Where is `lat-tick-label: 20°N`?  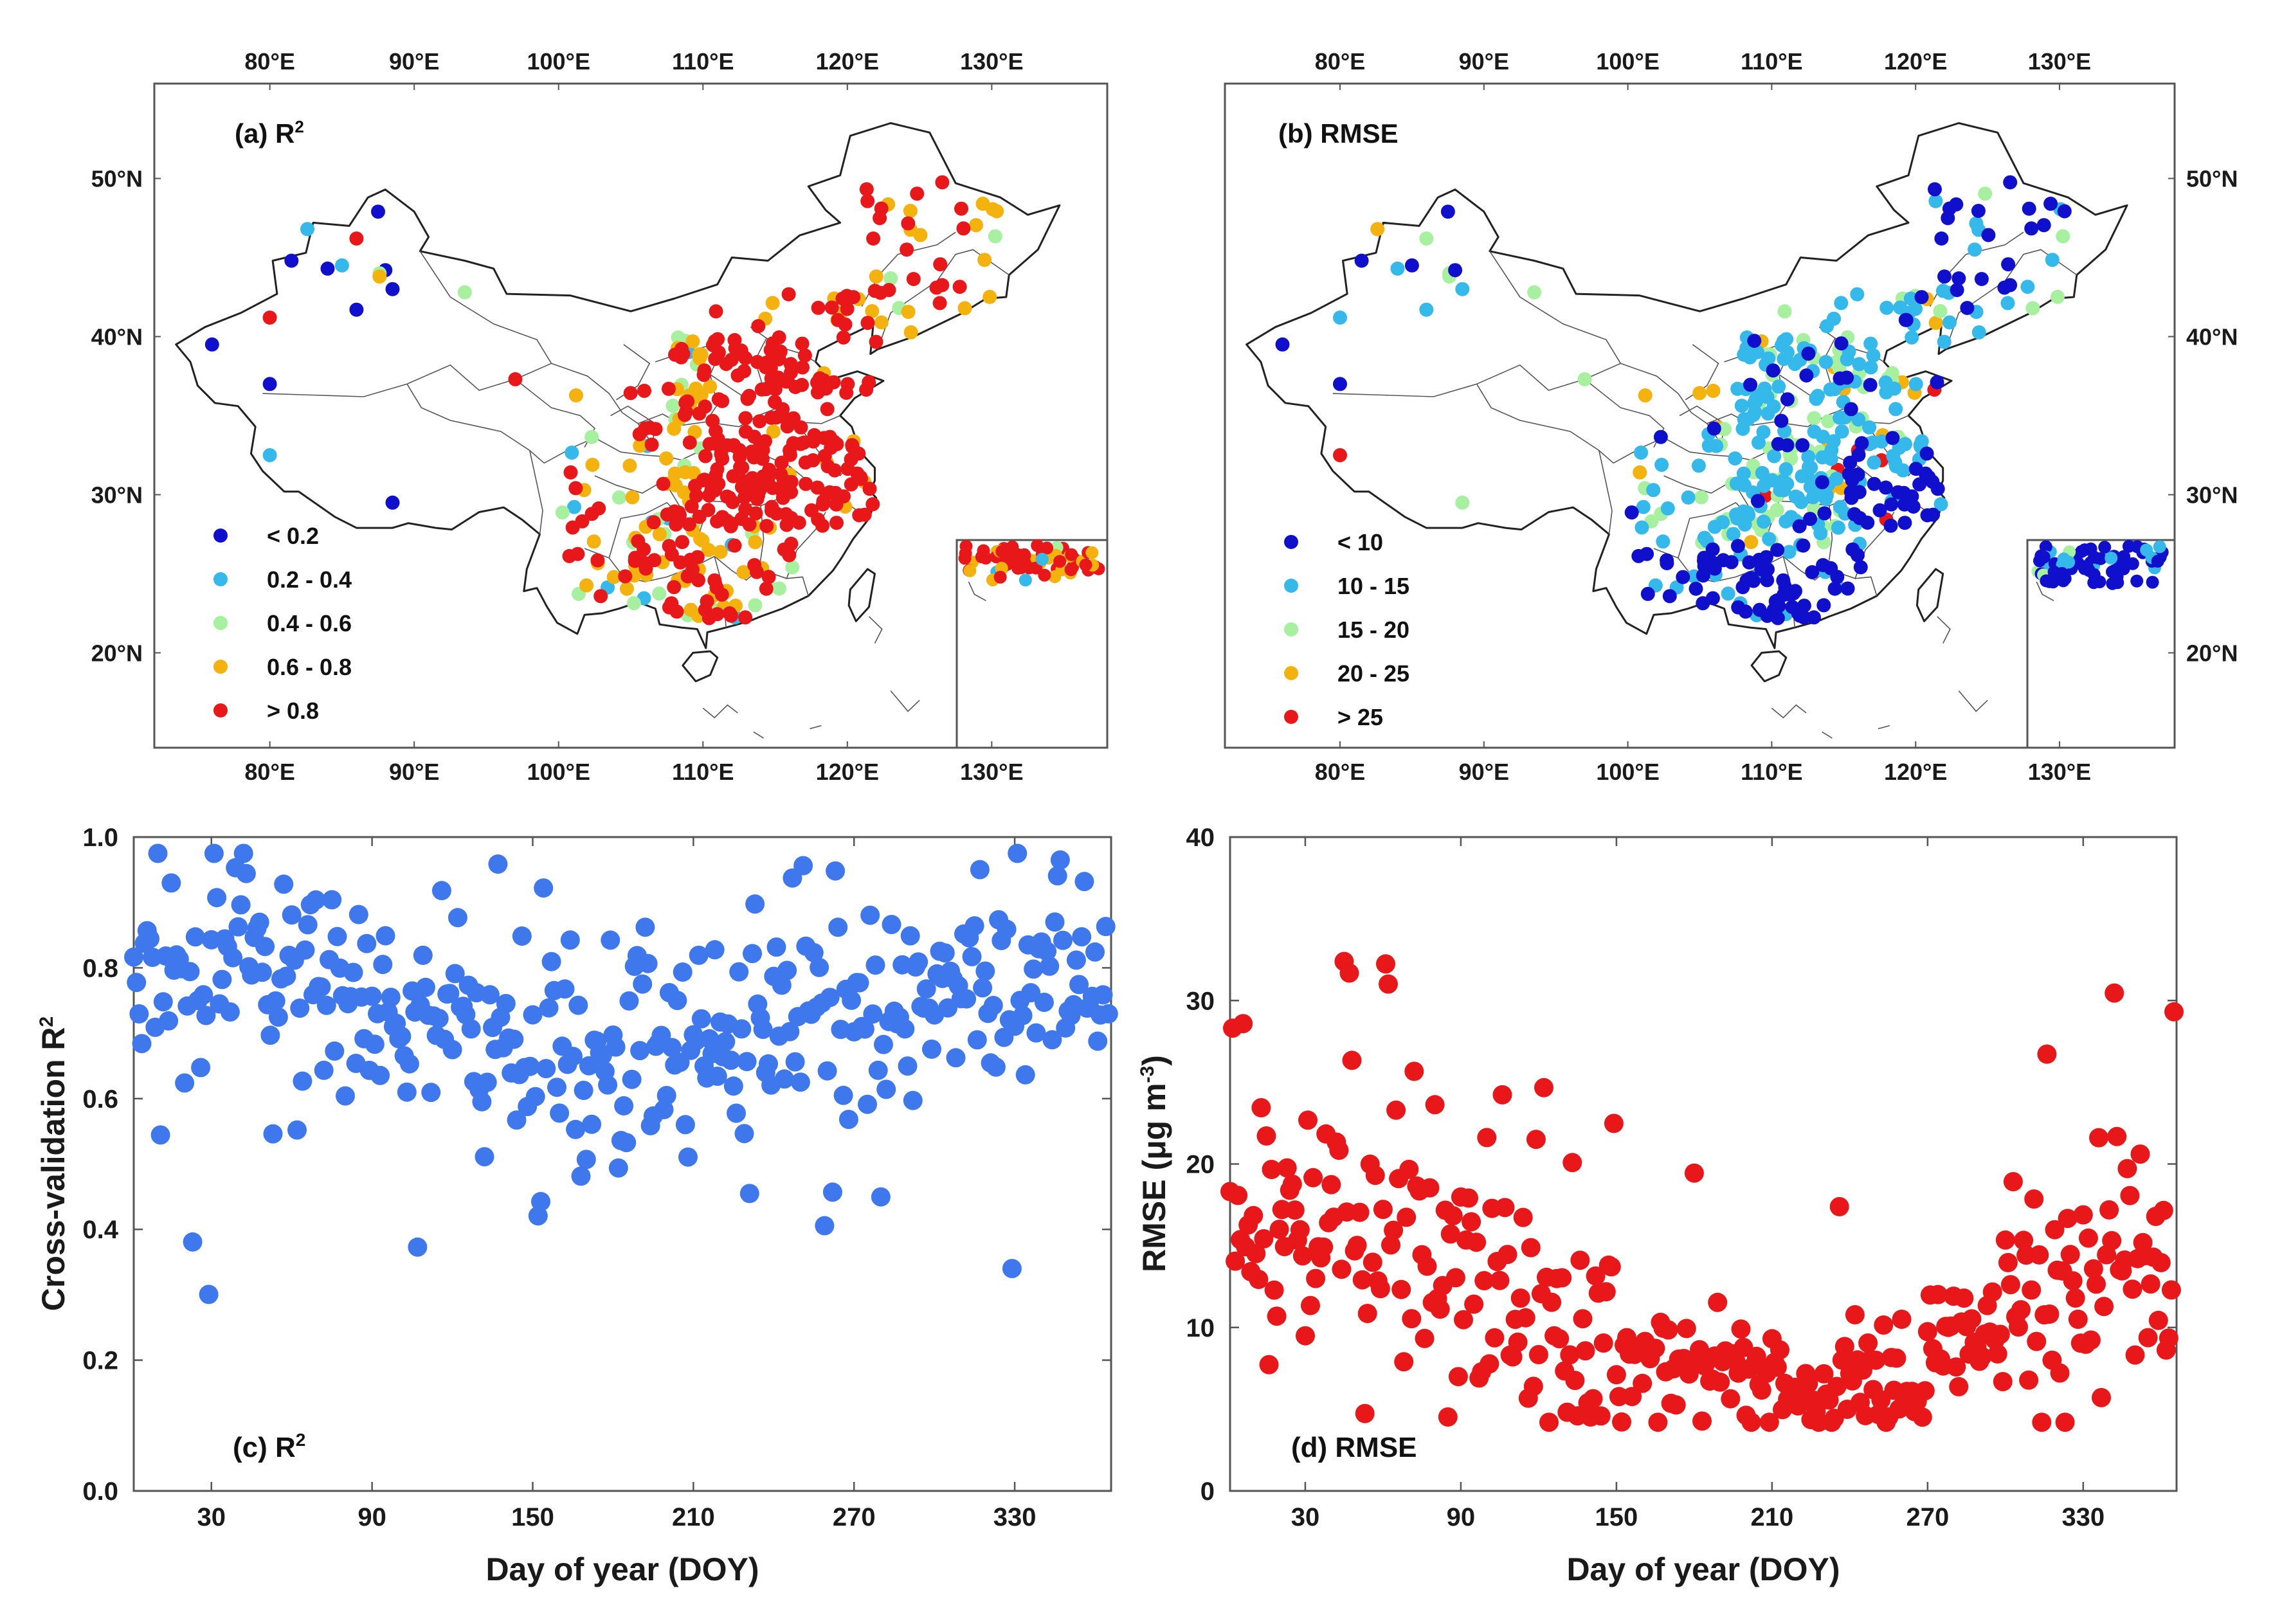 lat-tick-label: 20°N is located at coordinates (2212, 653).